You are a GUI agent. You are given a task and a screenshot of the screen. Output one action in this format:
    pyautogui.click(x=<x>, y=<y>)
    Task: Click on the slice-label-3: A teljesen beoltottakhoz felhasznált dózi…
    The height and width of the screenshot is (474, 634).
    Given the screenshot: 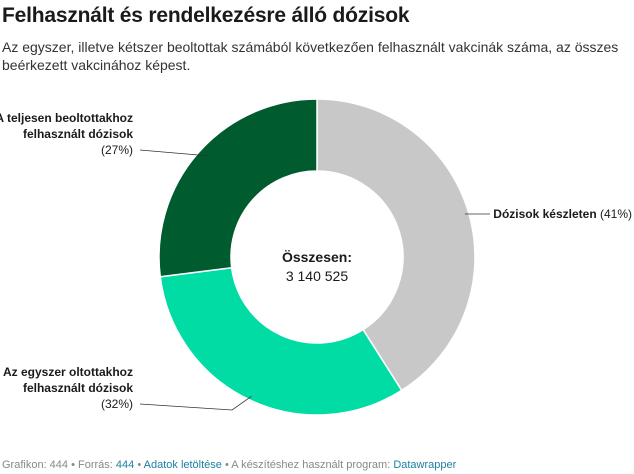 What is the action you would take?
    pyautogui.click(x=66, y=134)
    